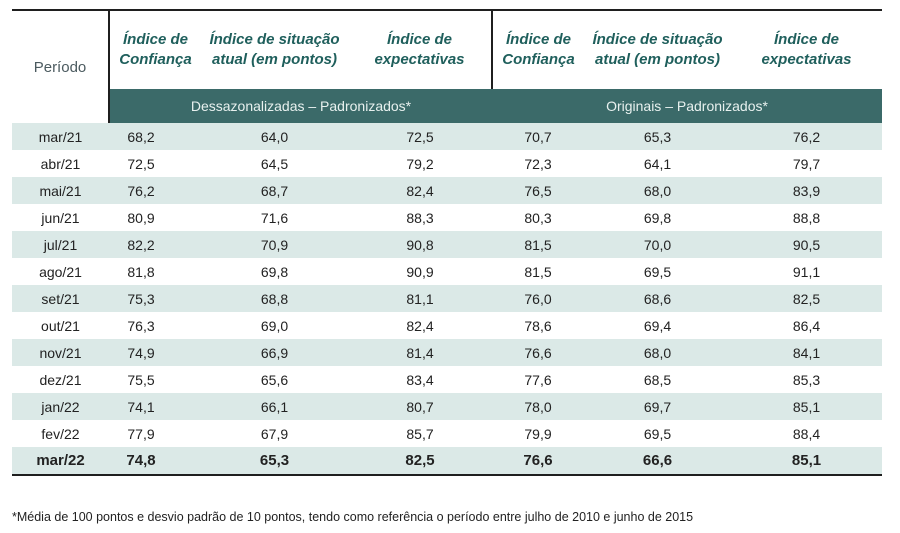 The height and width of the screenshot is (533, 900). What do you see at coordinates (60, 298) in the screenshot?
I see `period-cell: set/21` at bounding box center [60, 298].